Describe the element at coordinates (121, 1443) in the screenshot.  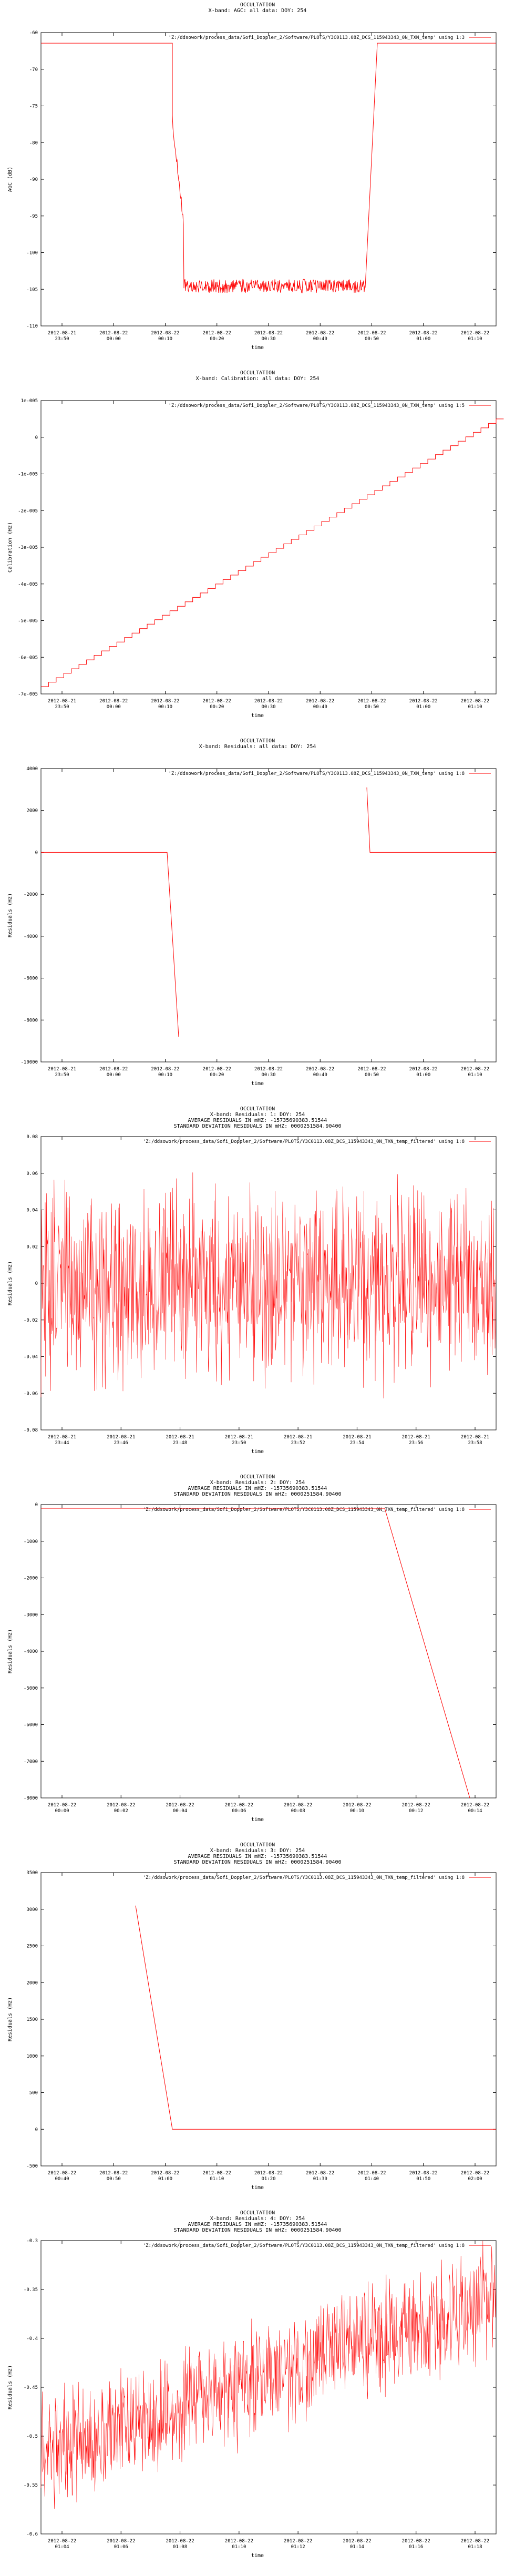
I see `x-tick-label-time: 23:46` at that location.